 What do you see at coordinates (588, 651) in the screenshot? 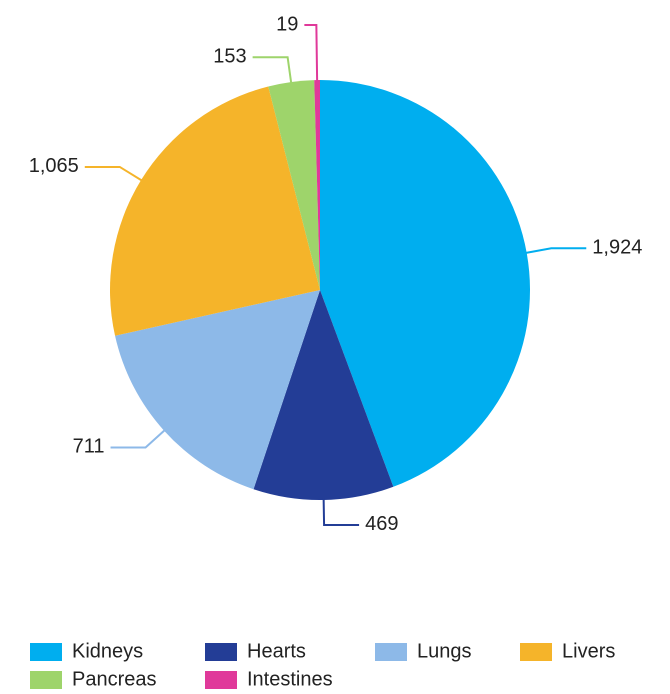
I see `legend-label: Livers` at bounding box center [588, 651].